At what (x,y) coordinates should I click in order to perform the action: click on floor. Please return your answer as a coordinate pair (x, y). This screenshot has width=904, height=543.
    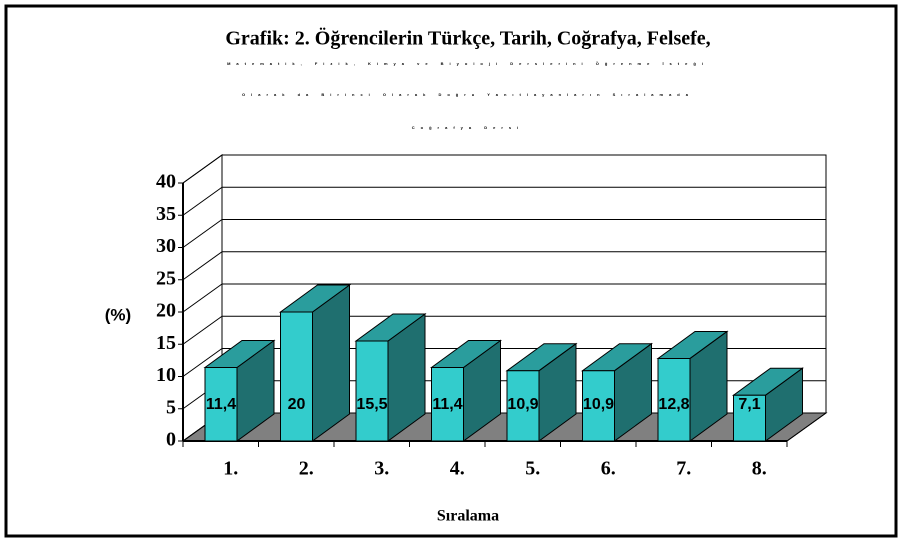
    Looking at the image, I should click on (504, 427).